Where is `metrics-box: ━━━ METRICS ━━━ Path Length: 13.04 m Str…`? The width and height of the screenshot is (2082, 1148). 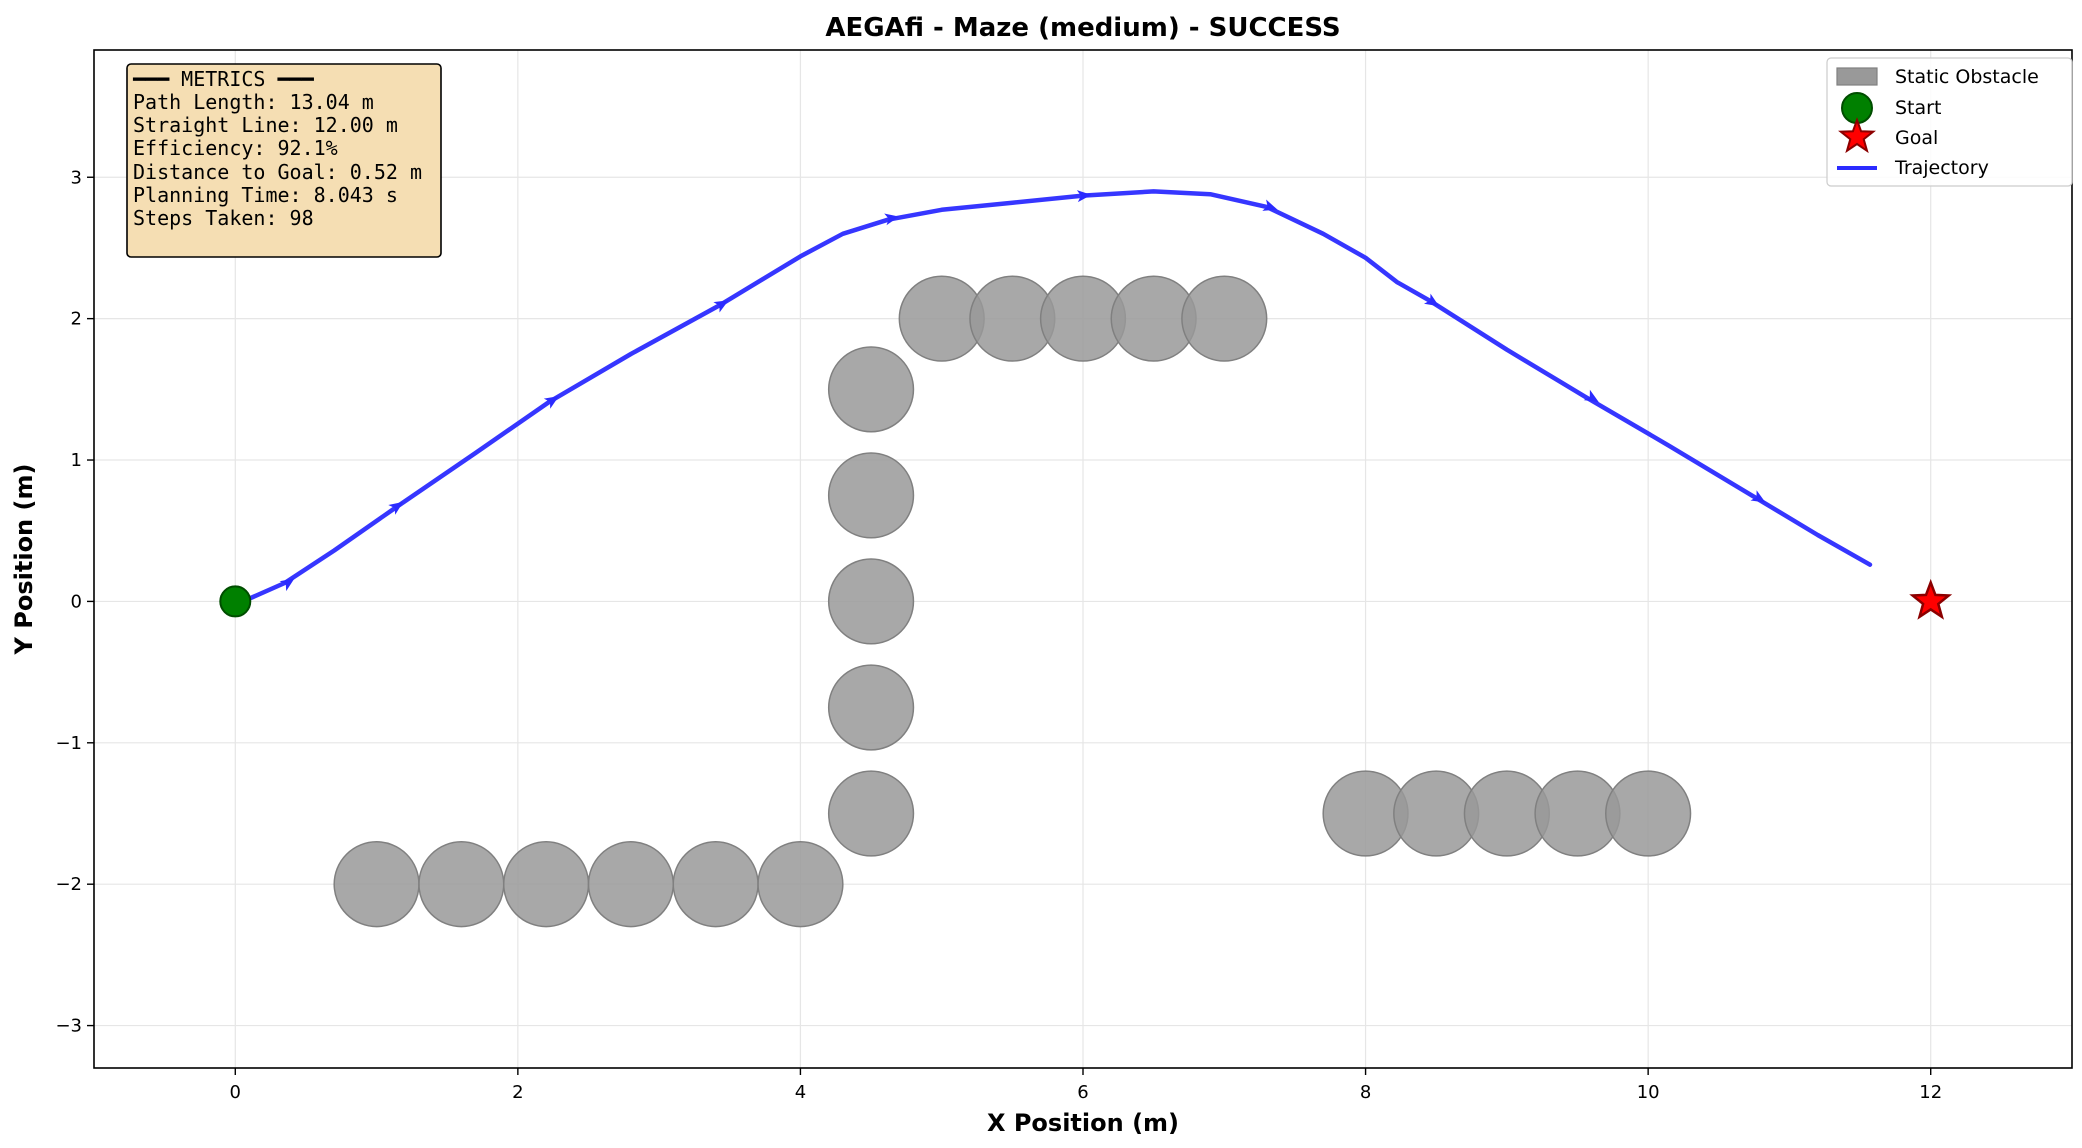
metrics-box: ━━━ METRICS ━━━ Path Length: 13.04 m Str… is located at coordinates (284, 160).